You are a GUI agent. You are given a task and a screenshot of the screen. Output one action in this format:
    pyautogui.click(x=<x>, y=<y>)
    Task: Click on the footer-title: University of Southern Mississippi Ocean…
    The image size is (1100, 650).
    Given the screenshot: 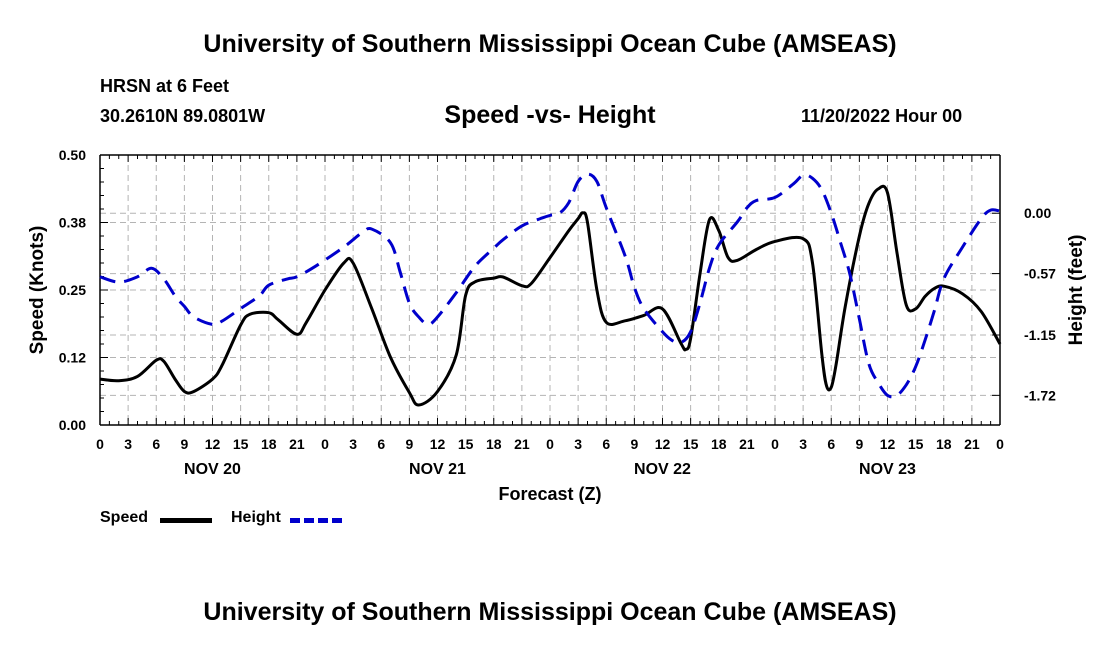 What is the action you would take?
    pyautogui.click(x=550, y=612)
    